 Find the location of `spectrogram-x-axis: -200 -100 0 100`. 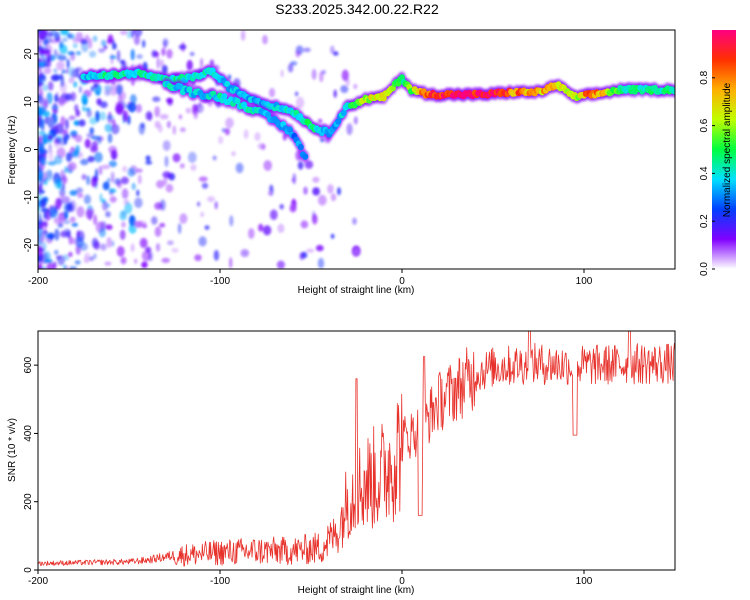

spectrogram-x-axis: -200 -100 0 100 is located at coordinates (310, 278).